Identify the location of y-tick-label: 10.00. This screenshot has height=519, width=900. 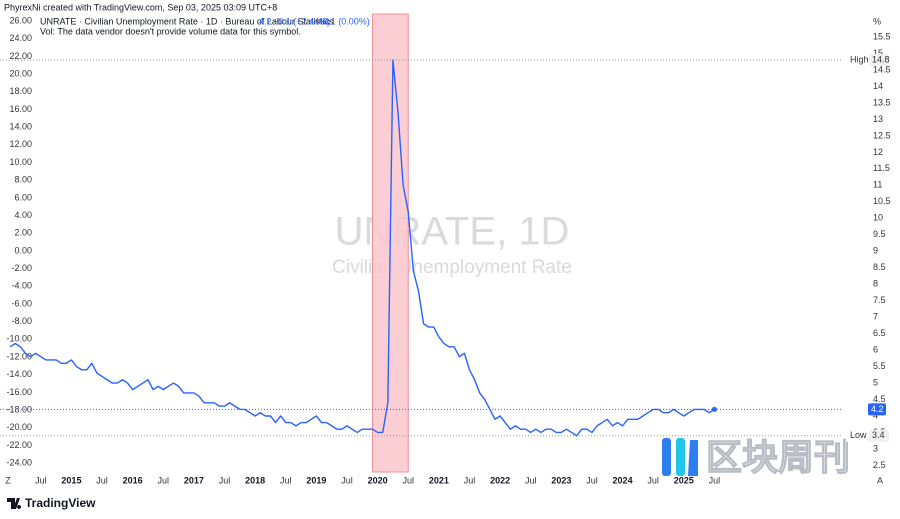
(20, 162).